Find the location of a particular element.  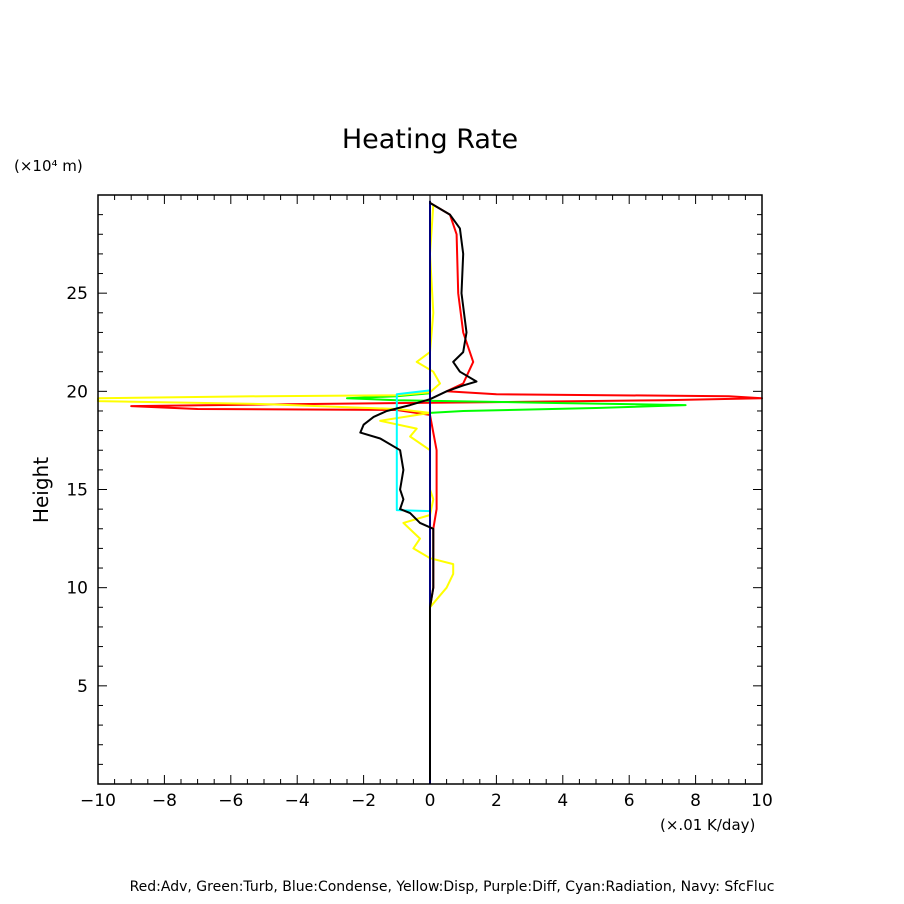

y-tick-label: 25 is located at coordinates (77, 294).